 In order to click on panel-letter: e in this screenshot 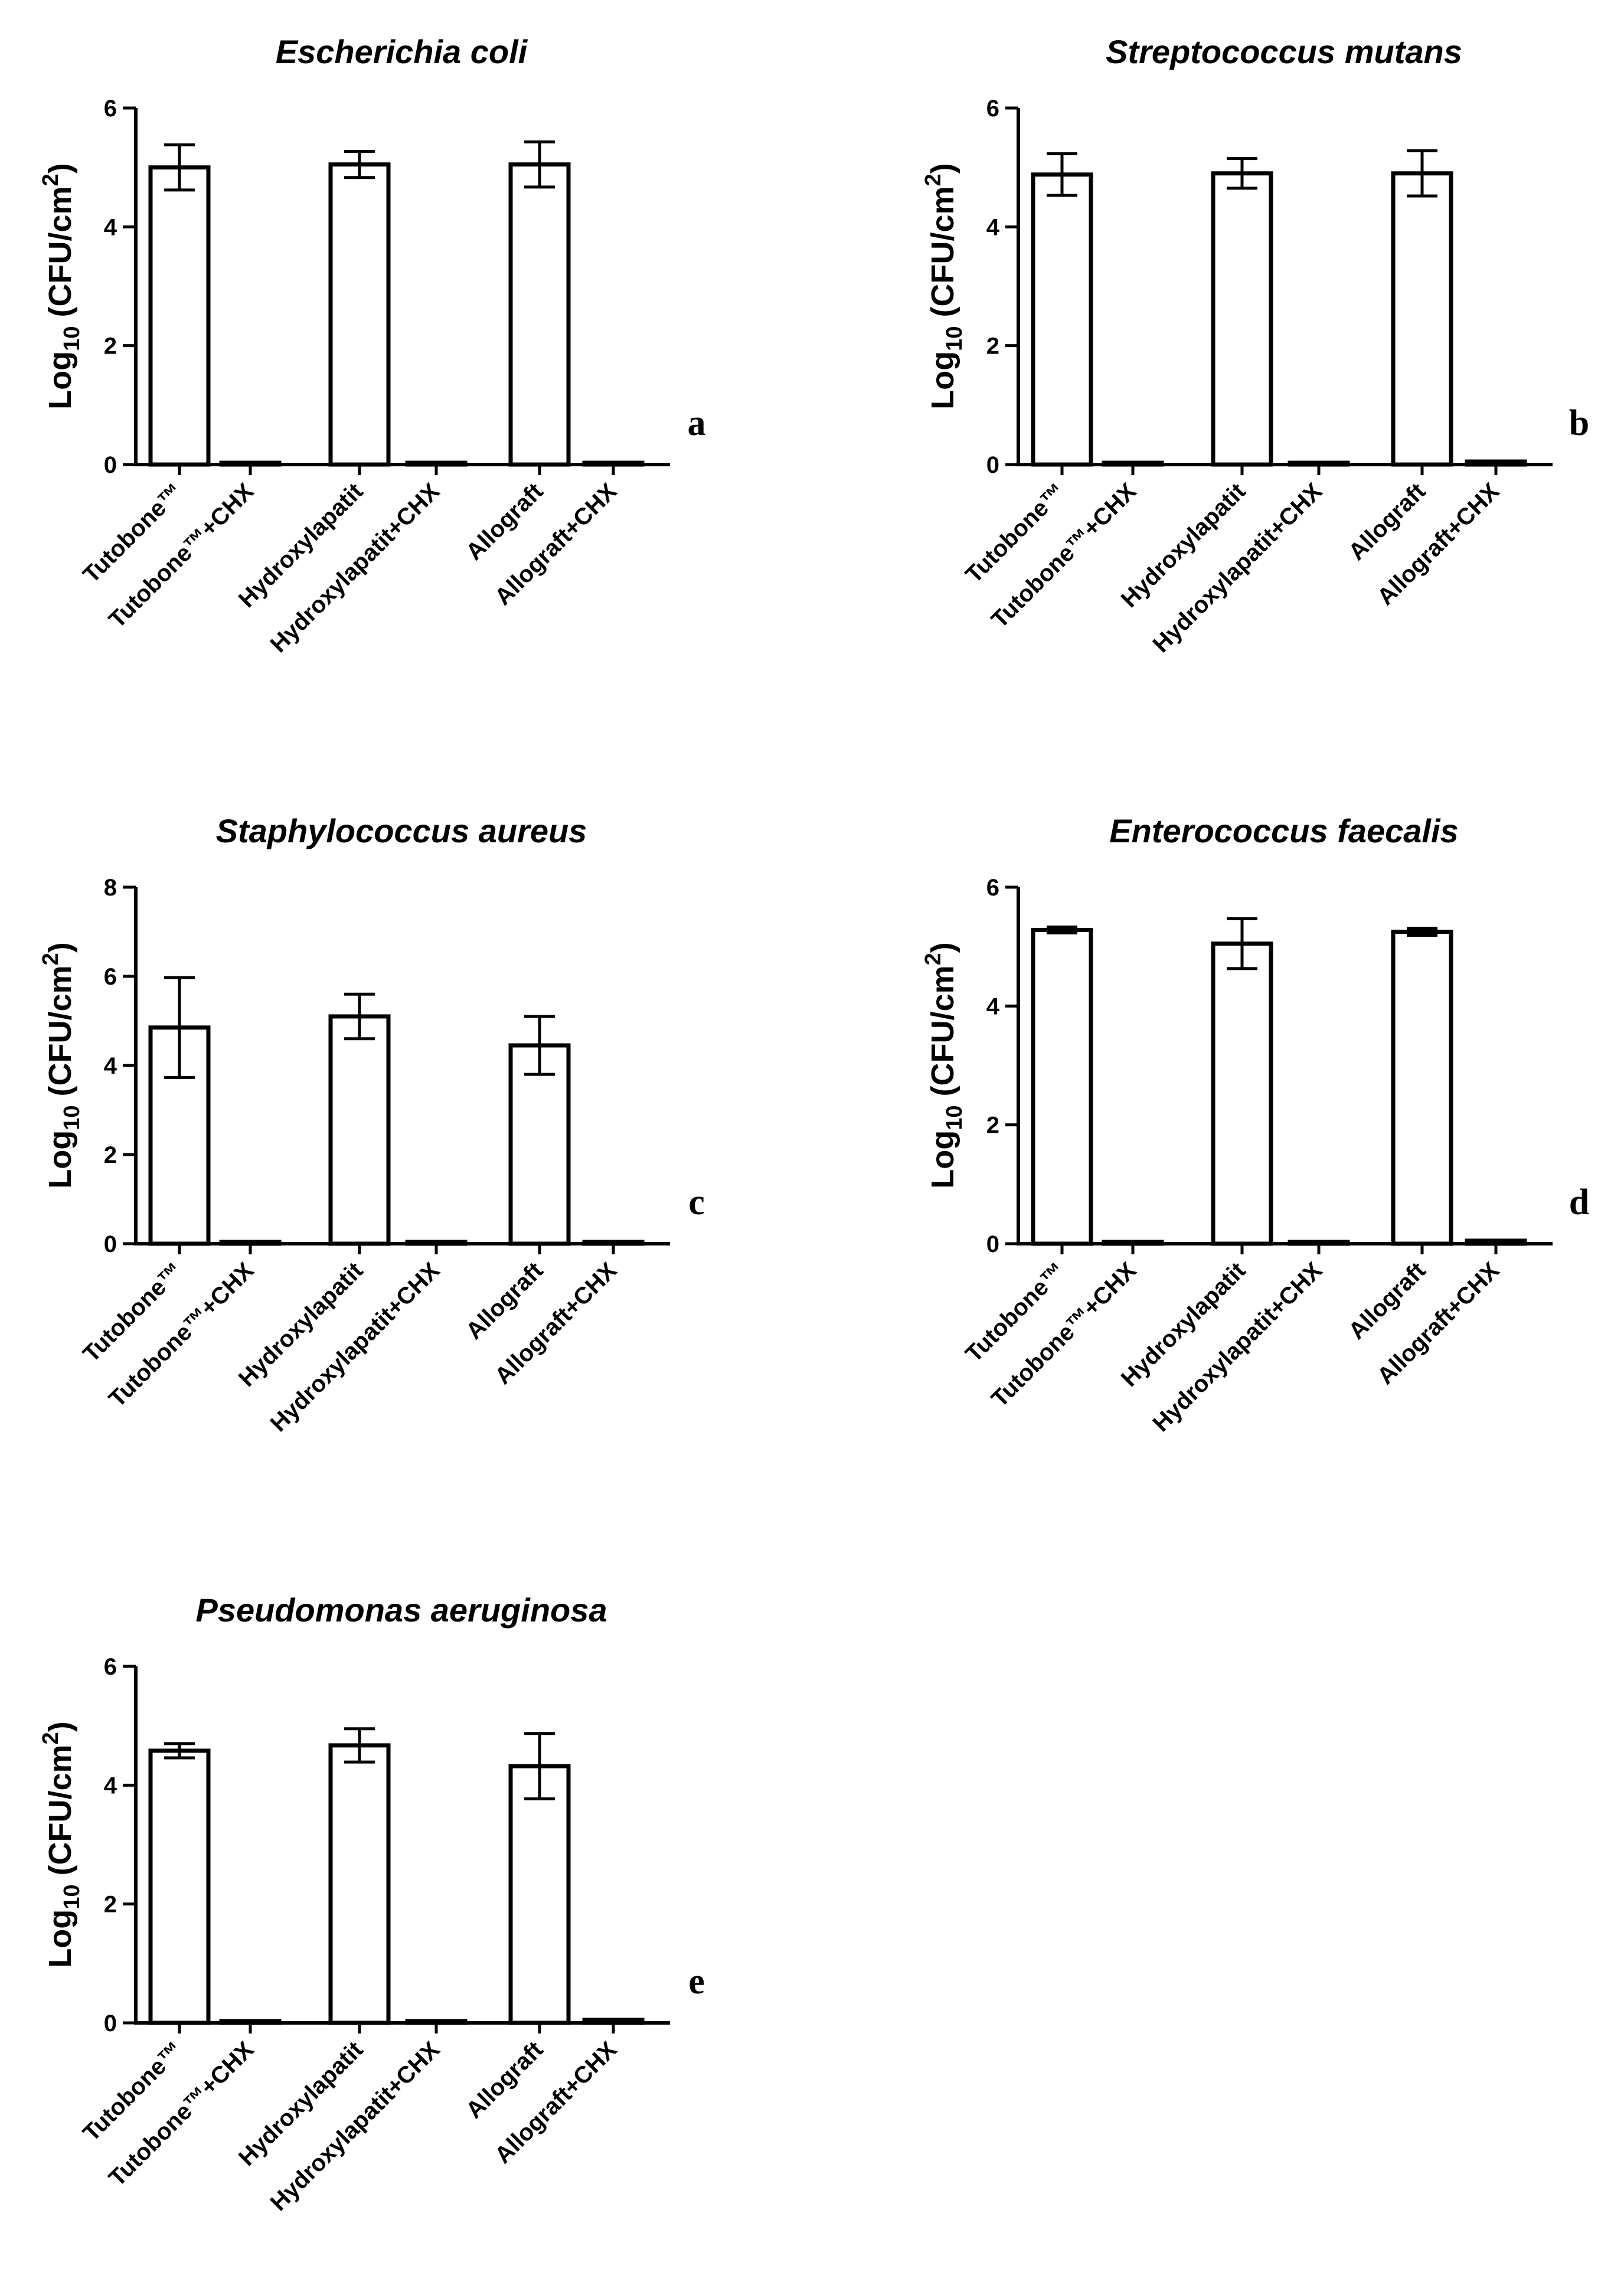, I will do `click(696, 1981)`.